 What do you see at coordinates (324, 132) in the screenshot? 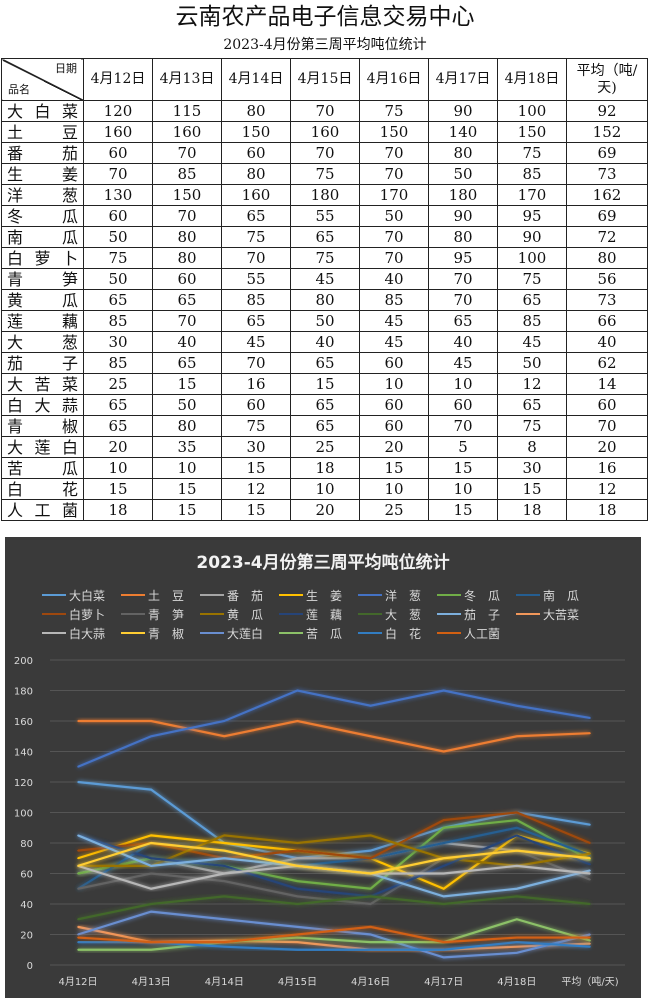
I see `table-row: 土 豆 160 160 150 160 150 140 150 152` at bounding box center [324, 132].